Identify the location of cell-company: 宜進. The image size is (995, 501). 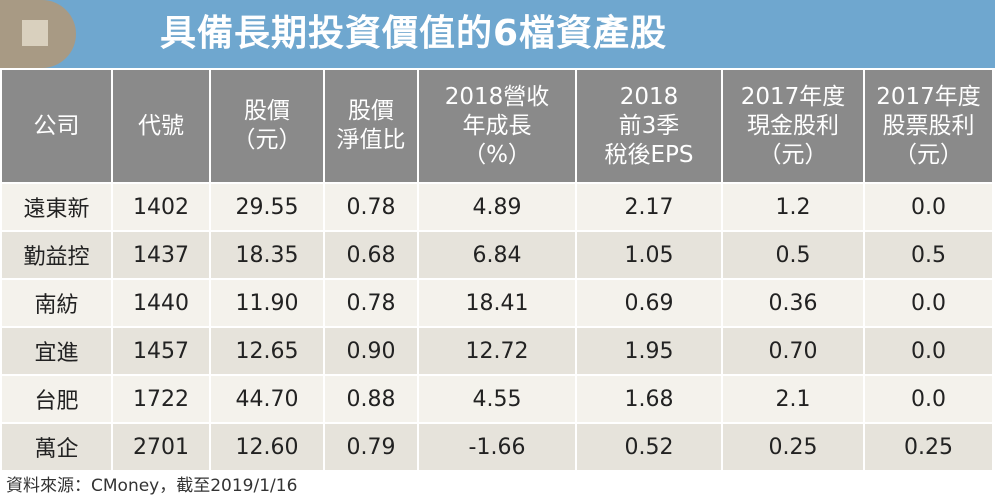
(57, 351).